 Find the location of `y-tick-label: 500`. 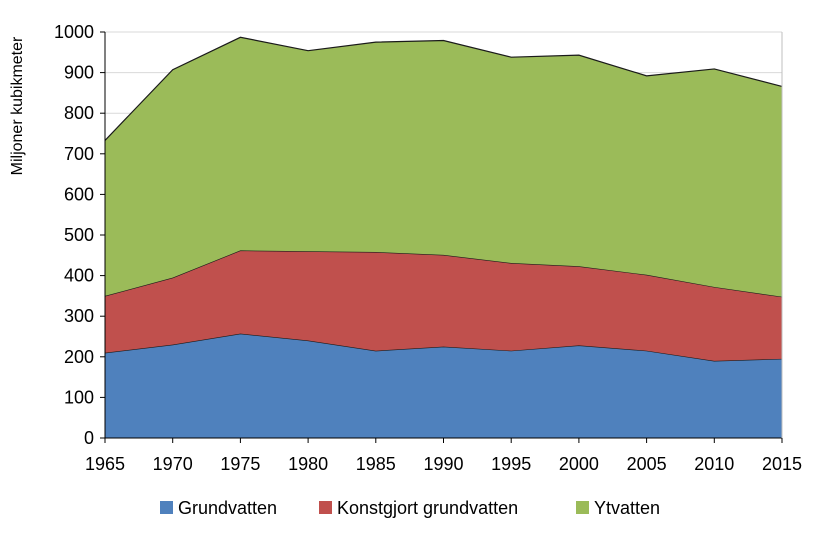

y-tick-label: 500 is located at coordinates (79, 235).